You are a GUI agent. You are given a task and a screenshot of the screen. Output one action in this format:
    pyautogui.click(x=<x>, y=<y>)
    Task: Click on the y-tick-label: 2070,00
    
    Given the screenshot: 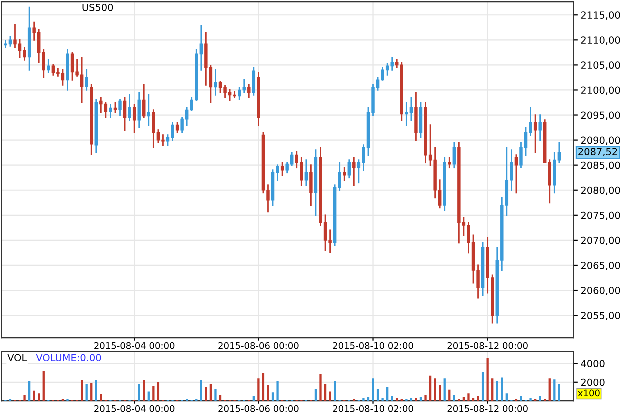 What is the action you would take?
    pyautogui.click(x=600, y=241)
    